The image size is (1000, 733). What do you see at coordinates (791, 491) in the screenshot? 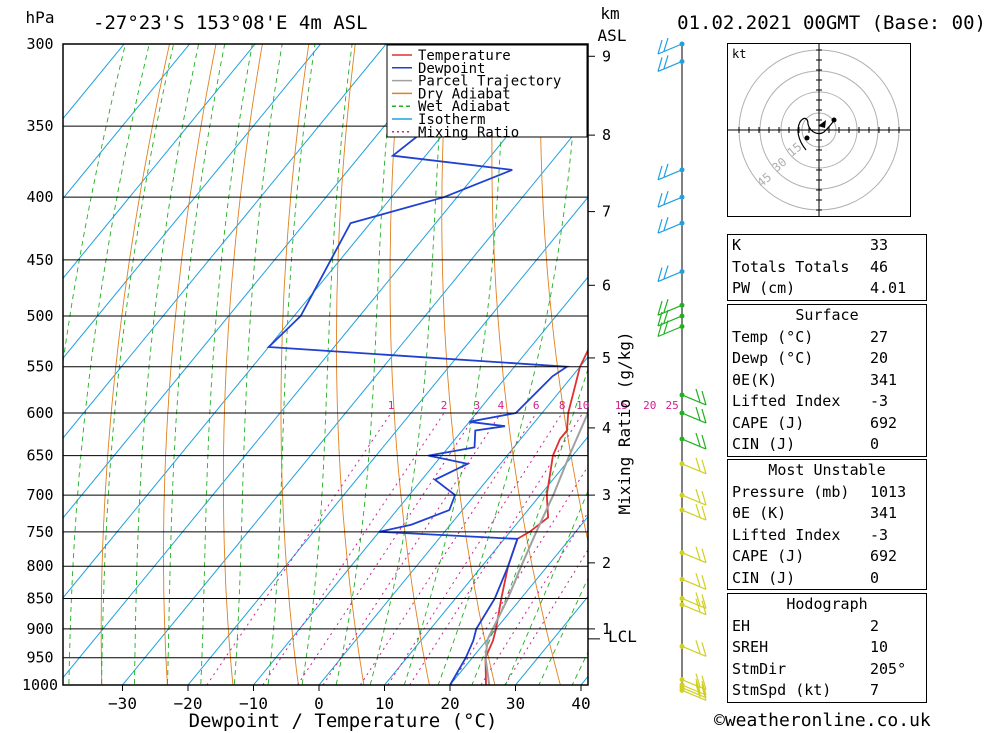
I see `stat-label: Pressure (mb)` at bounding box center [791, 491].